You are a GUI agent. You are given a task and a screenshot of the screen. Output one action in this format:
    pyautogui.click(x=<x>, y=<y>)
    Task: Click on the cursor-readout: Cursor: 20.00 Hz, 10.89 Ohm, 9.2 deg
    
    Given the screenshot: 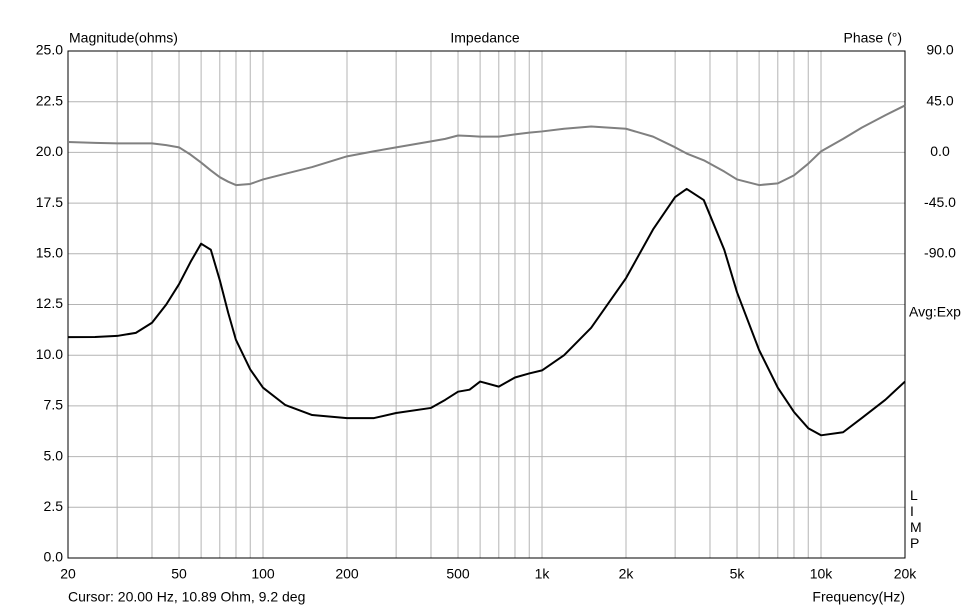 What is the action you would take?
    pyautogui.click(x=186, y=597)
    